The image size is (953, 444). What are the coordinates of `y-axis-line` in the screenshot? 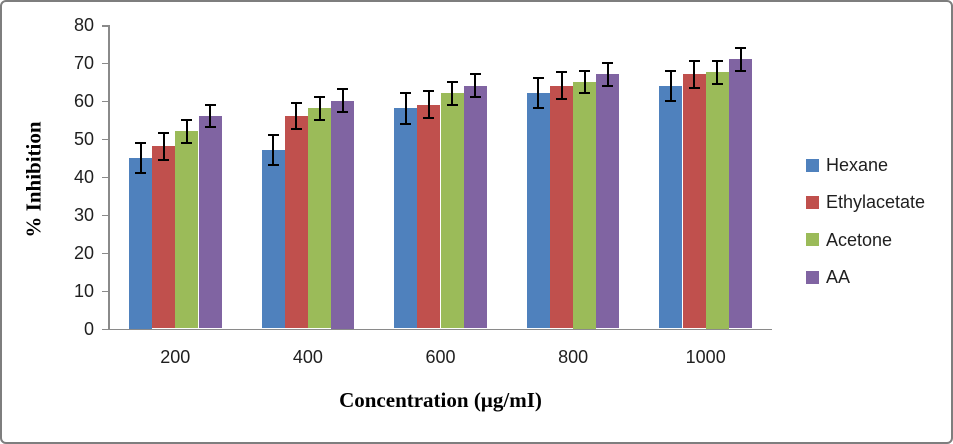 It's located at (109, 177).